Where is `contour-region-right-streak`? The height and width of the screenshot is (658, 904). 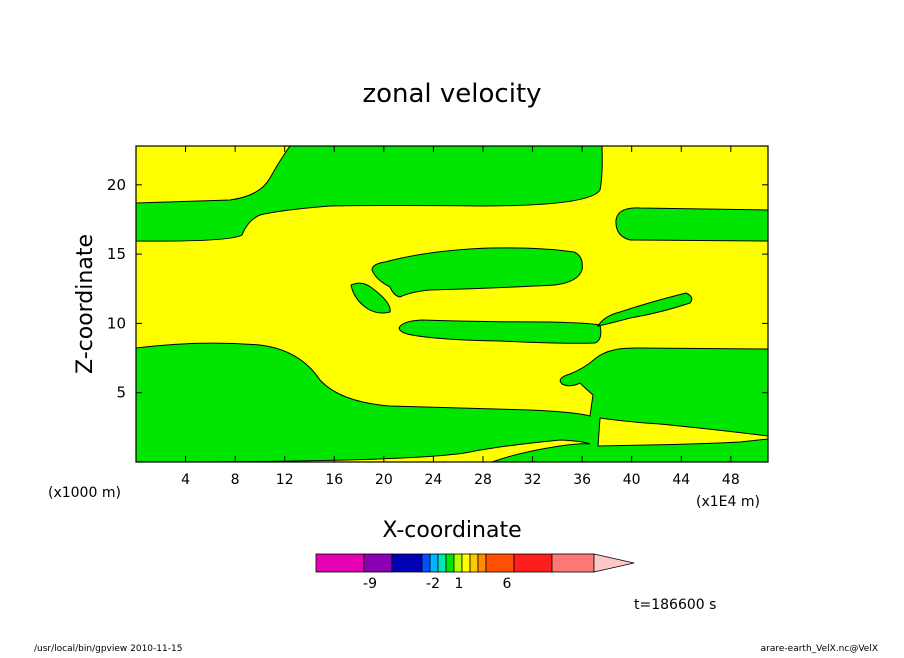 contour-region-right-streak is located at coordinates (644, 309).